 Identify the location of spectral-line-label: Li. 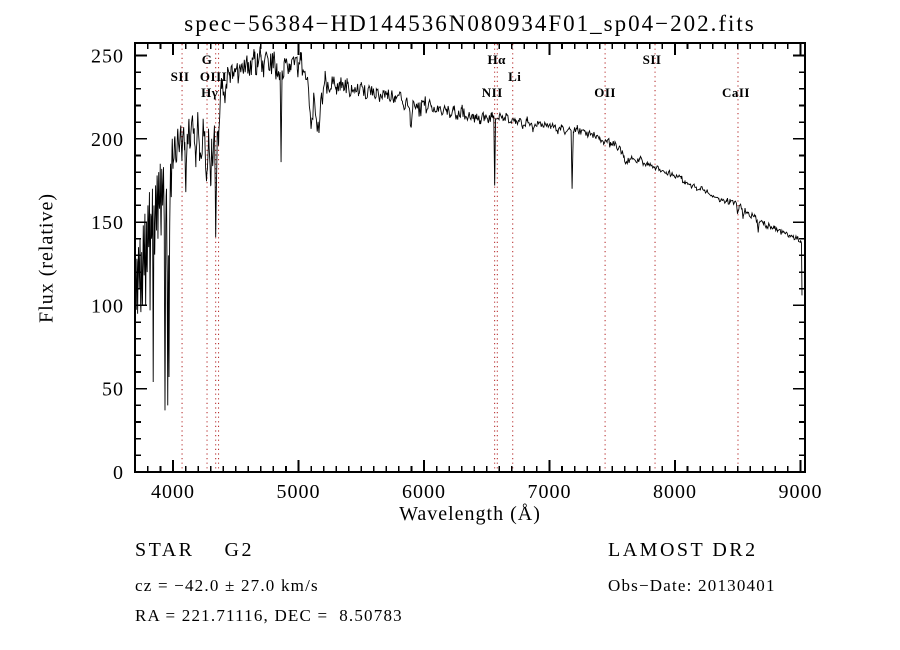
(514, 76).